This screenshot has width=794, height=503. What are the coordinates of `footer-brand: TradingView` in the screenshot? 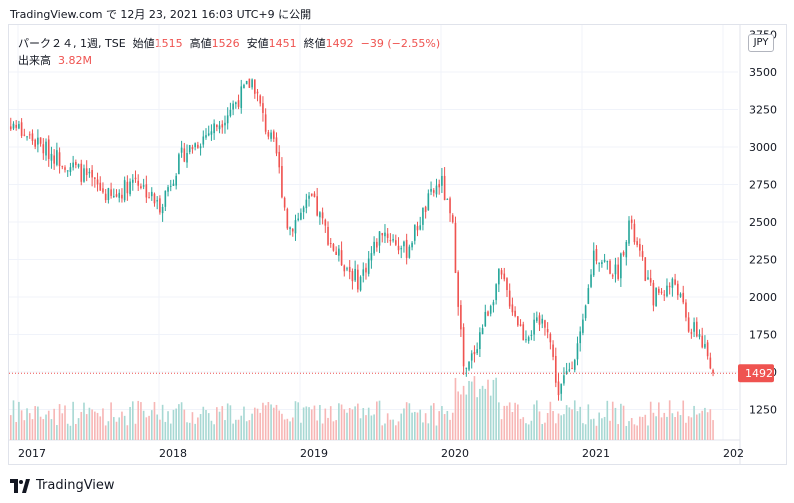 It's located at (62, 485).